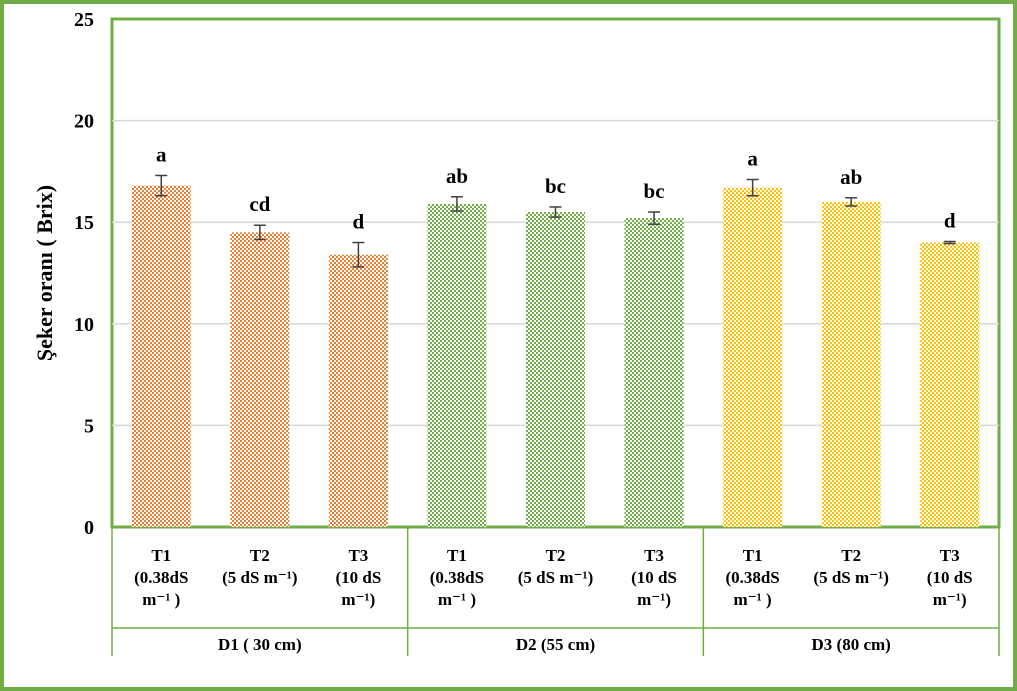  I want to click on y-axis-ticks: 0 5 10 15 20 25, so click(84, 274).